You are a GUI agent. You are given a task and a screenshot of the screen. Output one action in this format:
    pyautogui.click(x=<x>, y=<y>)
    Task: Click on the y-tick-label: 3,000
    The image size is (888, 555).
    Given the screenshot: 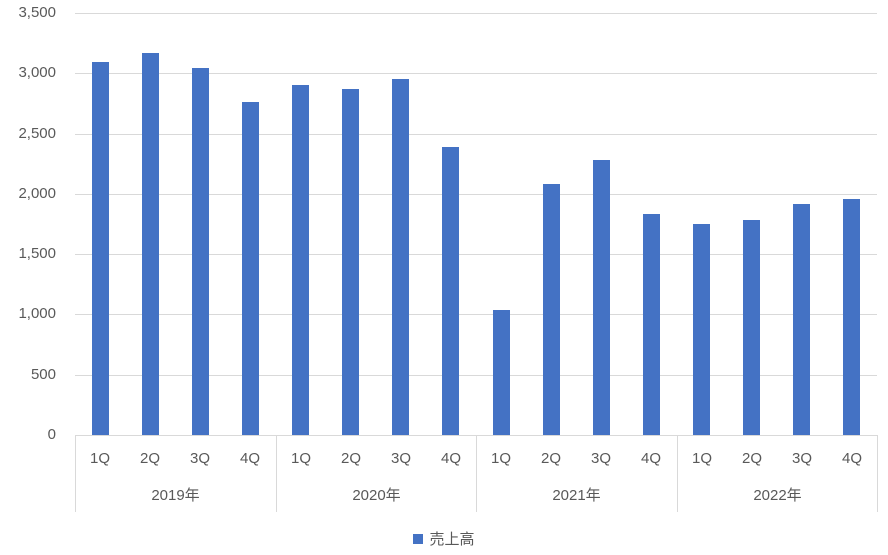 What is the action you would take?
    pyautogui.click(x=37, y=73)
    